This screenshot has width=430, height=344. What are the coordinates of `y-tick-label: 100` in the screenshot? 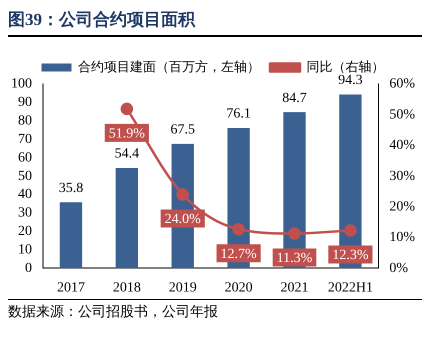 It's located at (21, 84).